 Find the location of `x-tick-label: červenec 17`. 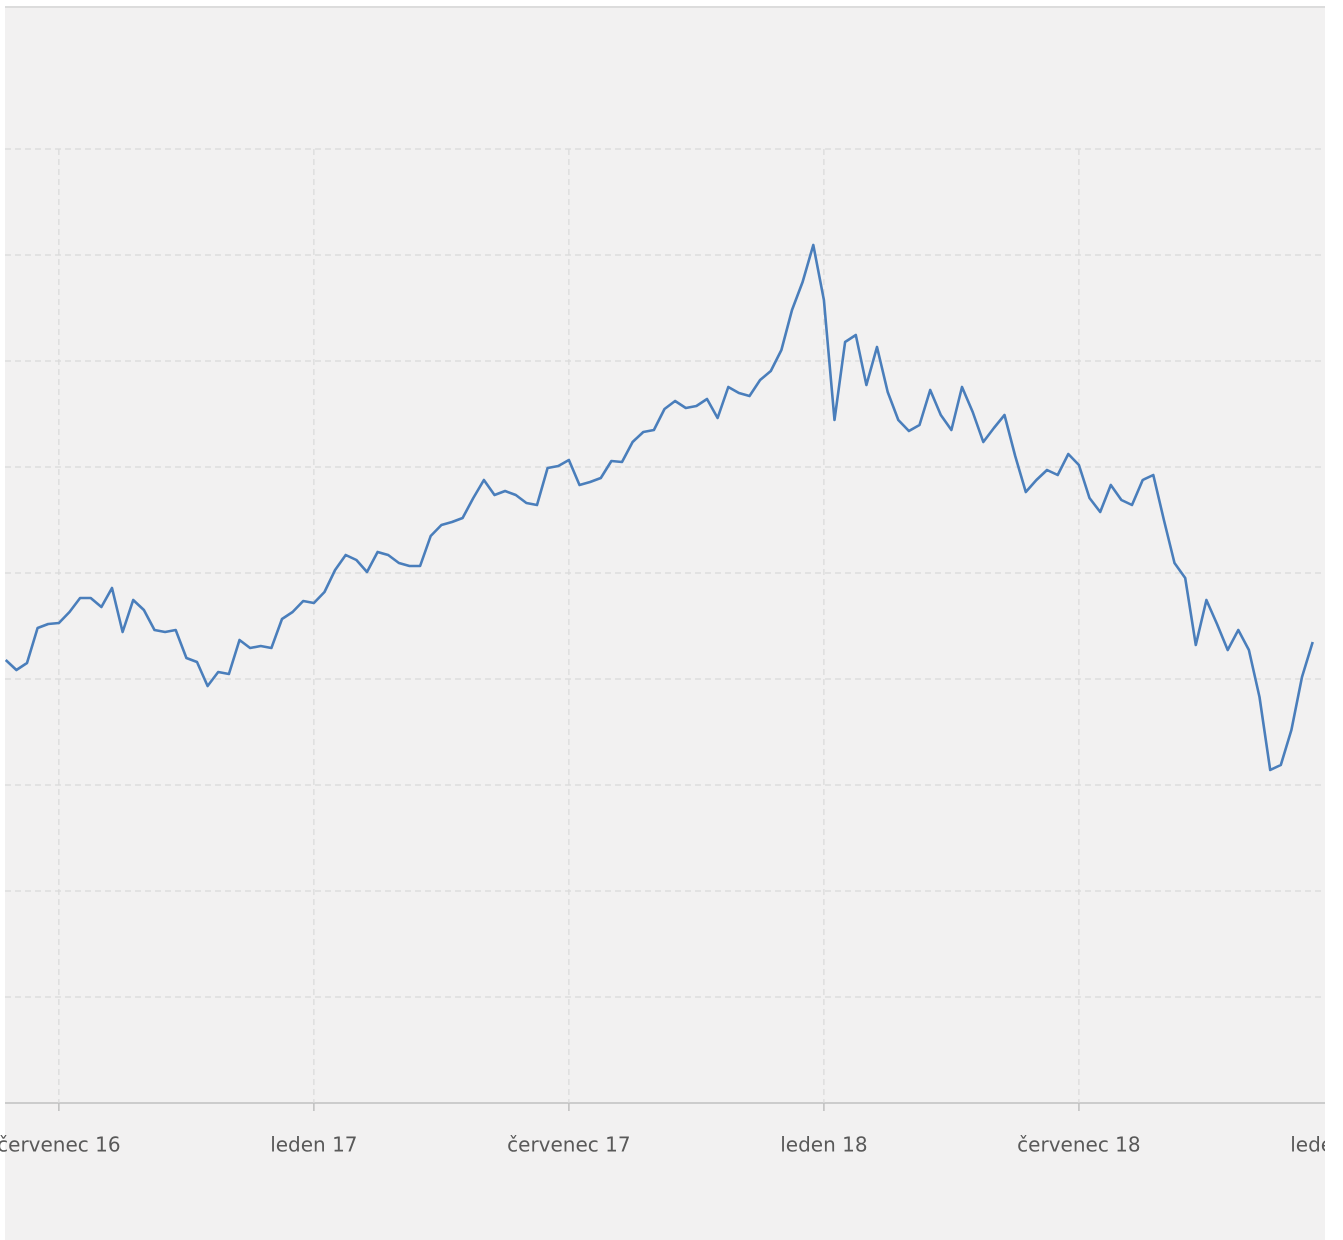

x-tick-label: červenec 17 is located at coordinates (568, 1145).